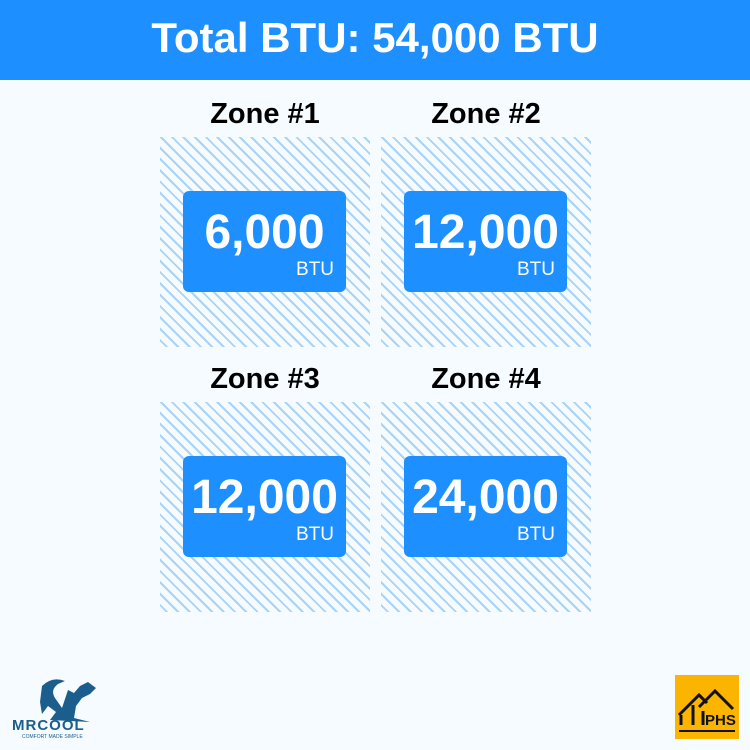 This screenshot has height=750, width=750. What do you see at coordinates (265, 114) in the screenshot?
I see `zone-1-label: Zone #1` at bounding box center [265, 114].